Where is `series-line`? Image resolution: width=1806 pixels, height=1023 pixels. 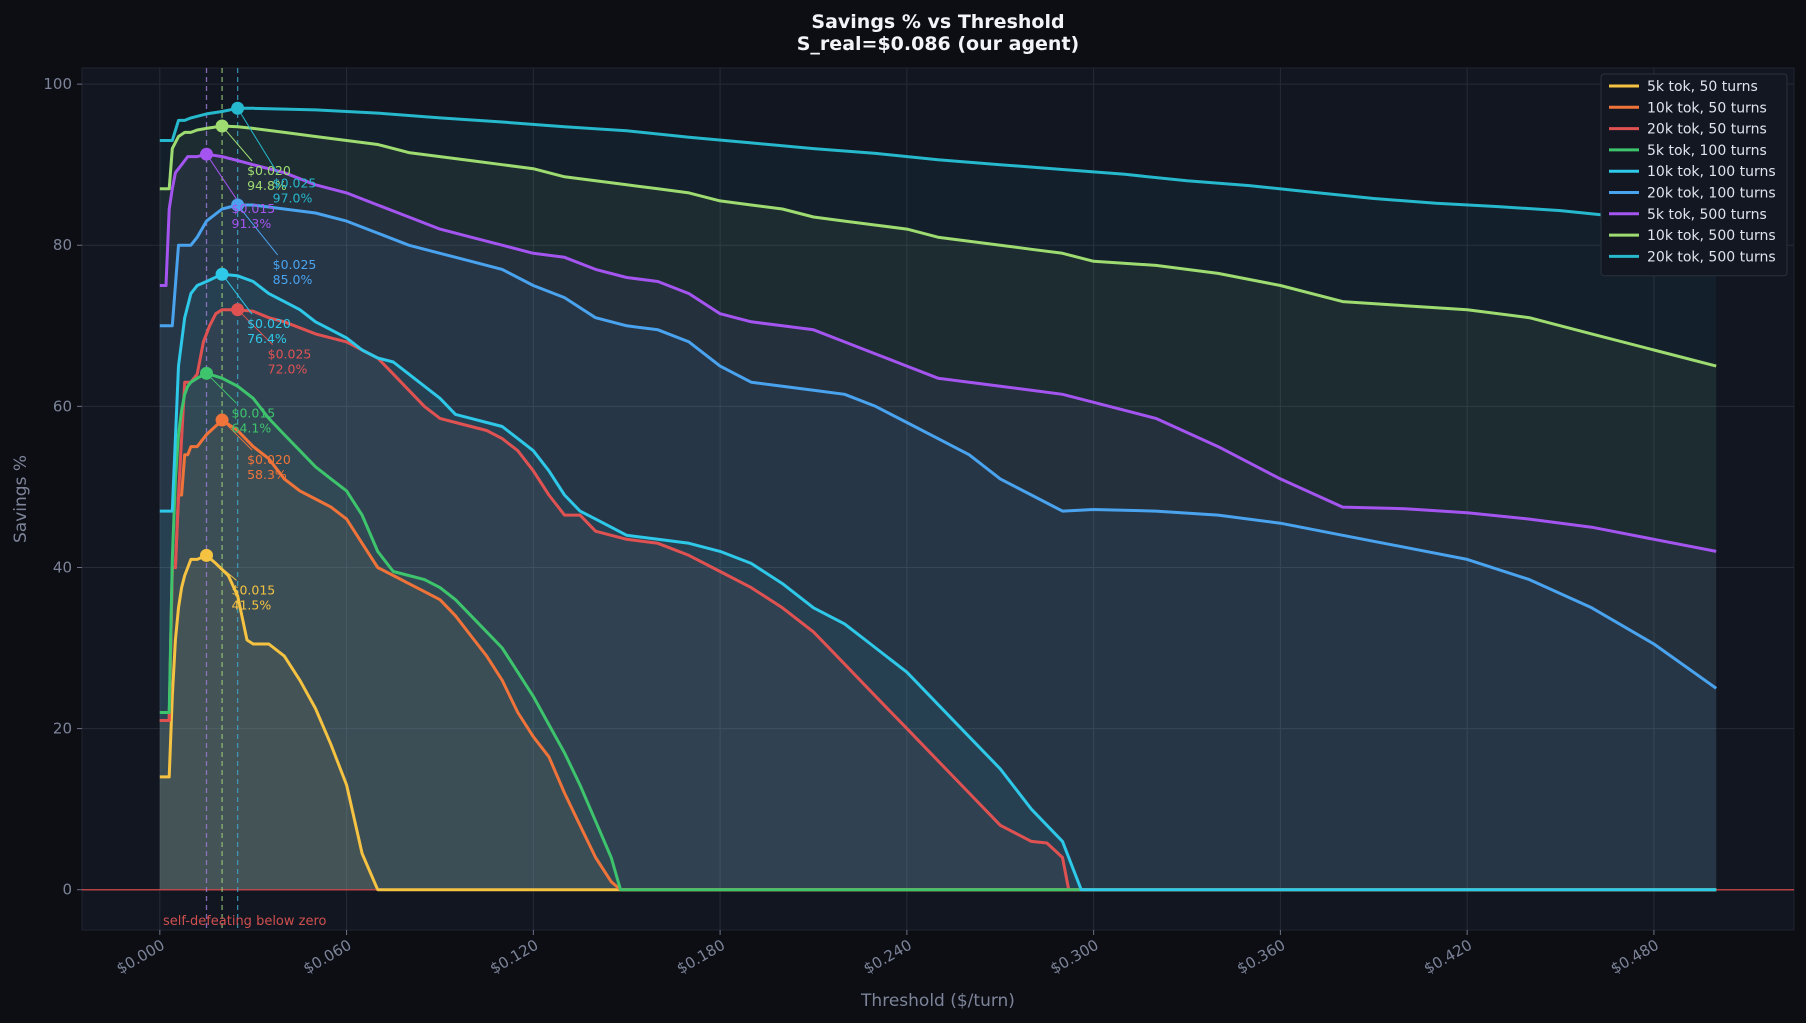 series-line is located at coordinates (938, 168).